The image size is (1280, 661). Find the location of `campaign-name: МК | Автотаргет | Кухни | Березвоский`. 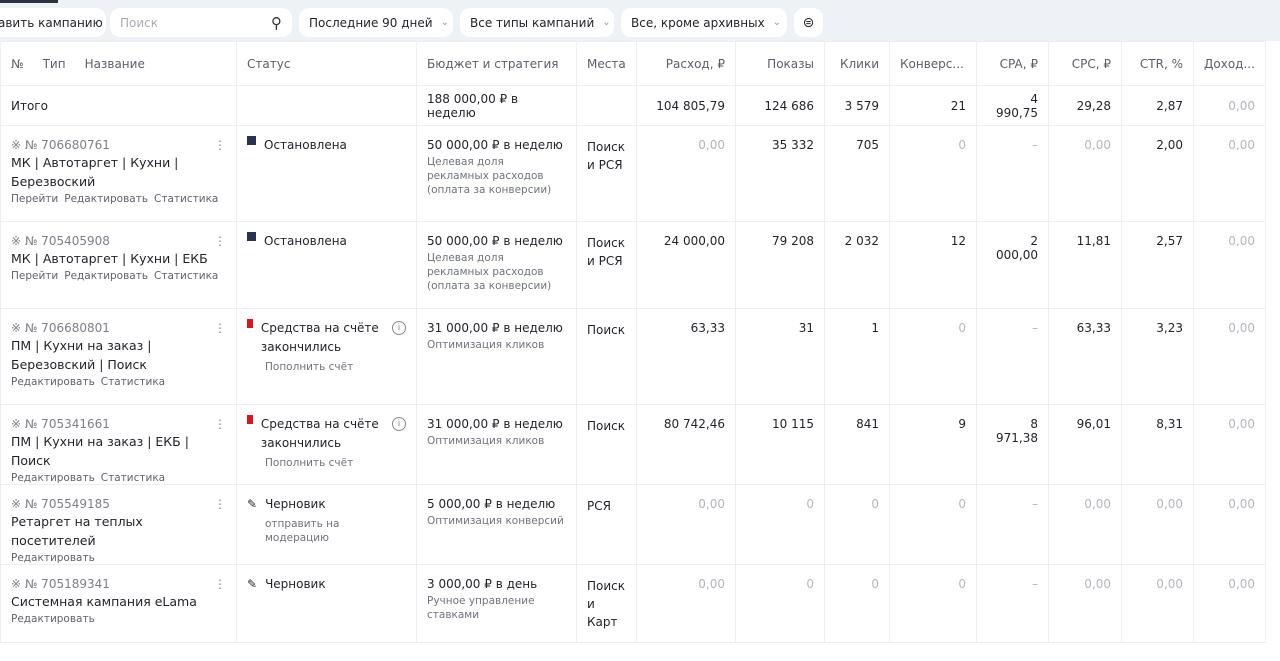

campaign-name: МК | Автотаргет | Кухни | Березвоский is located at coordinates (95, 172).